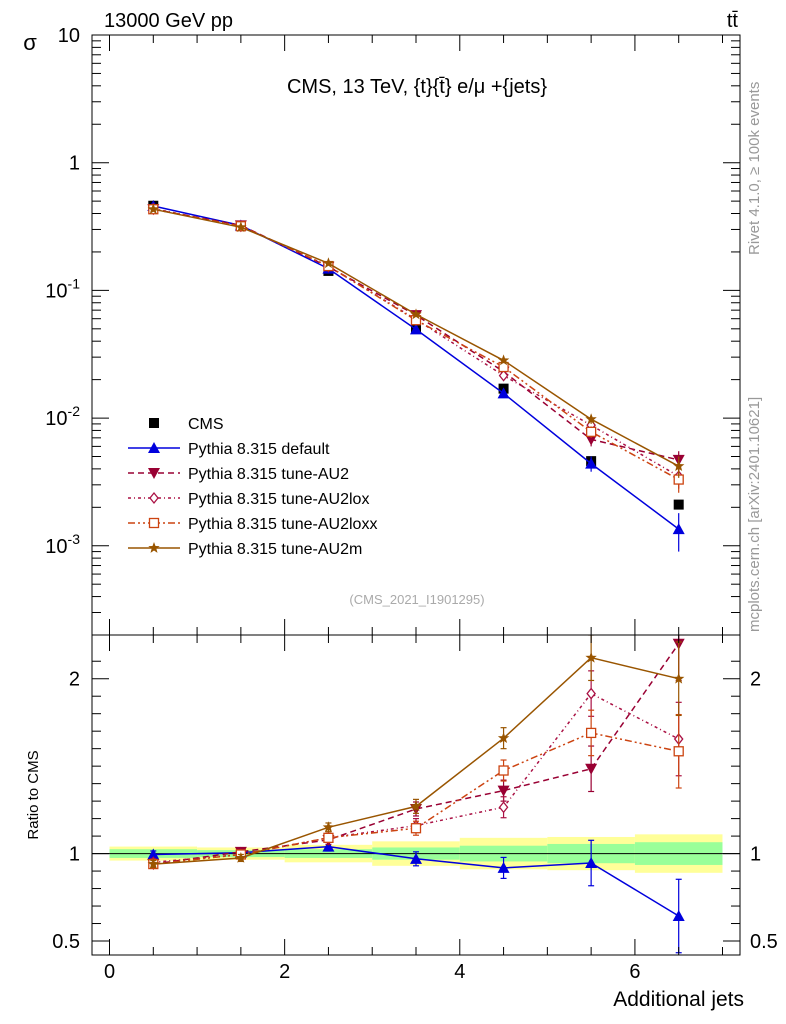  Describe the element at coordinates (282, 524) in the screenshot. I see `legend-label: Pythia 8.315 tune-AU2loxx` at that location.